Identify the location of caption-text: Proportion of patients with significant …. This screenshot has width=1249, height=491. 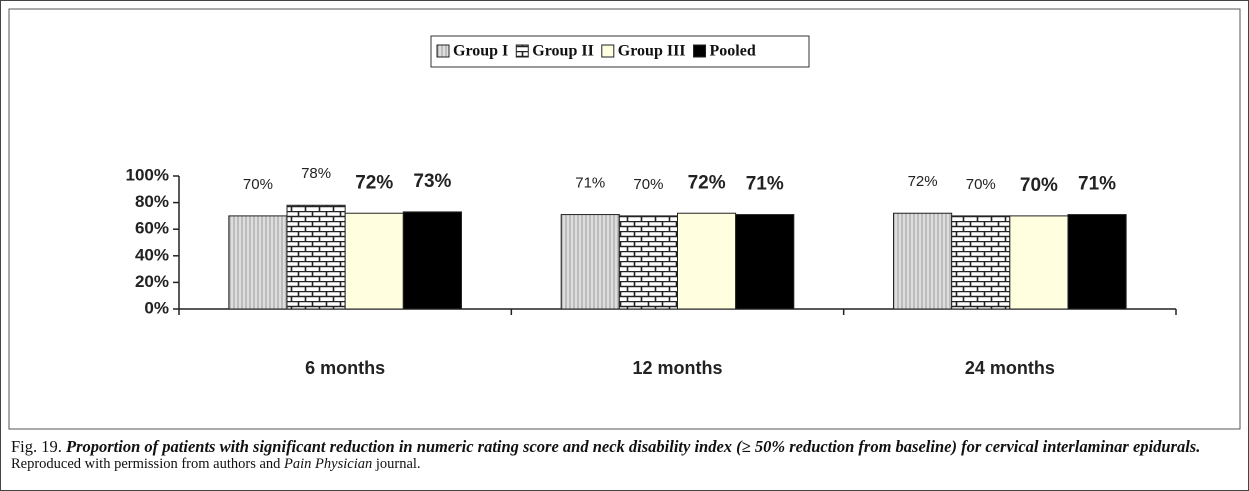
(633, 446).